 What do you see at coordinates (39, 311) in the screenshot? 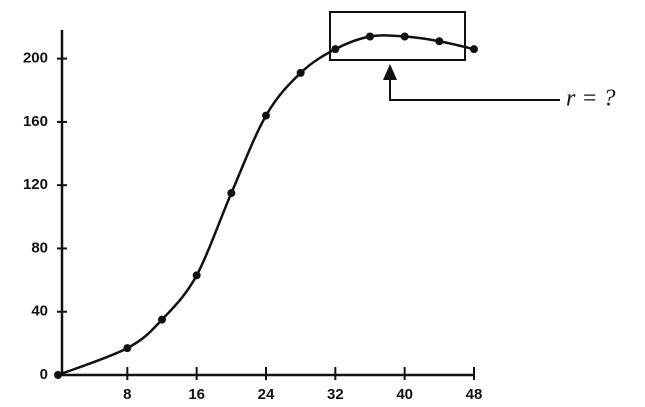
I see `y-tick-label: 40` at bounding box center [39, 311].